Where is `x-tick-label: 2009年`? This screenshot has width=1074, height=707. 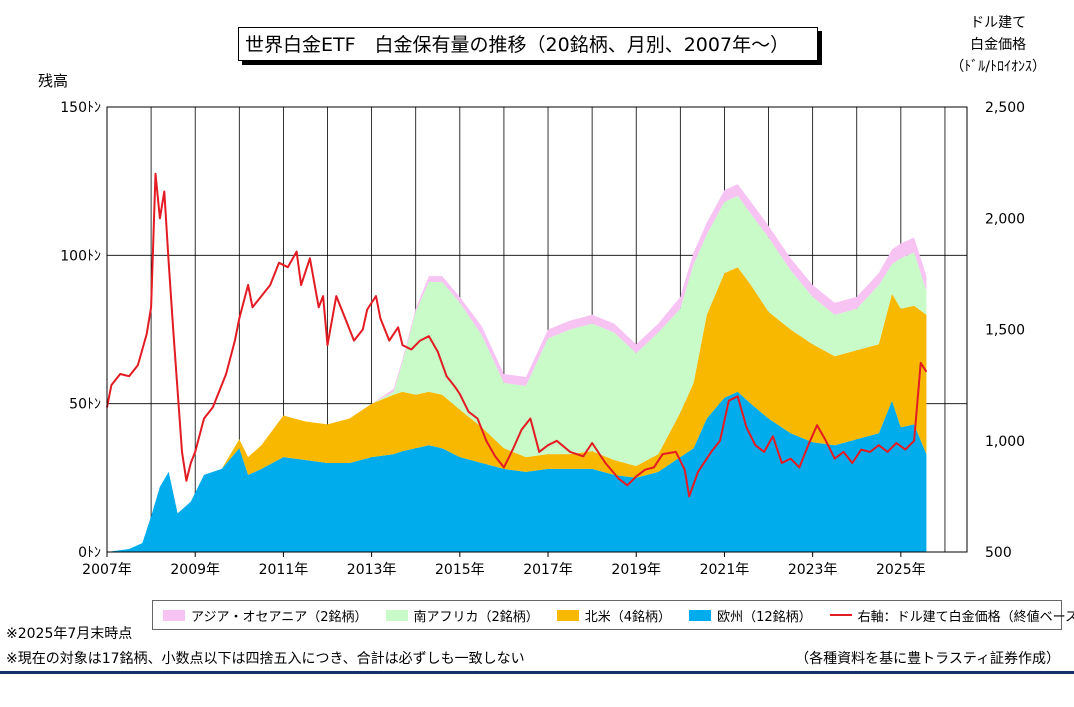 x-tick-label: 2009年 is located at coordinates (195, 570).